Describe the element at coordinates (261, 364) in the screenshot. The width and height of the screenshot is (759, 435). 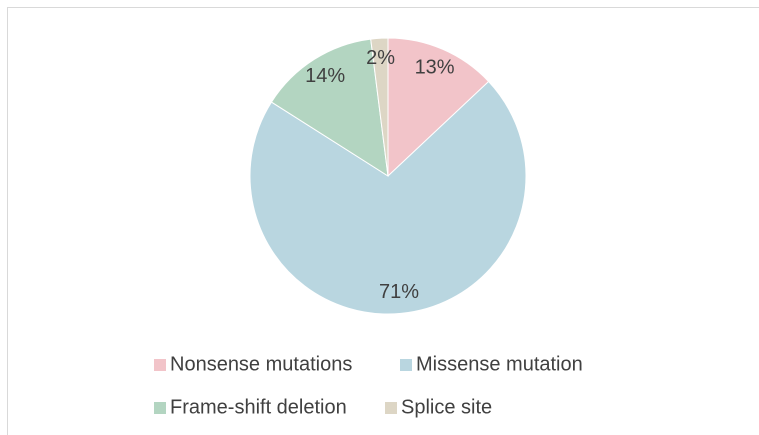
I see `legend-label: Nonsense mutations` at that location.